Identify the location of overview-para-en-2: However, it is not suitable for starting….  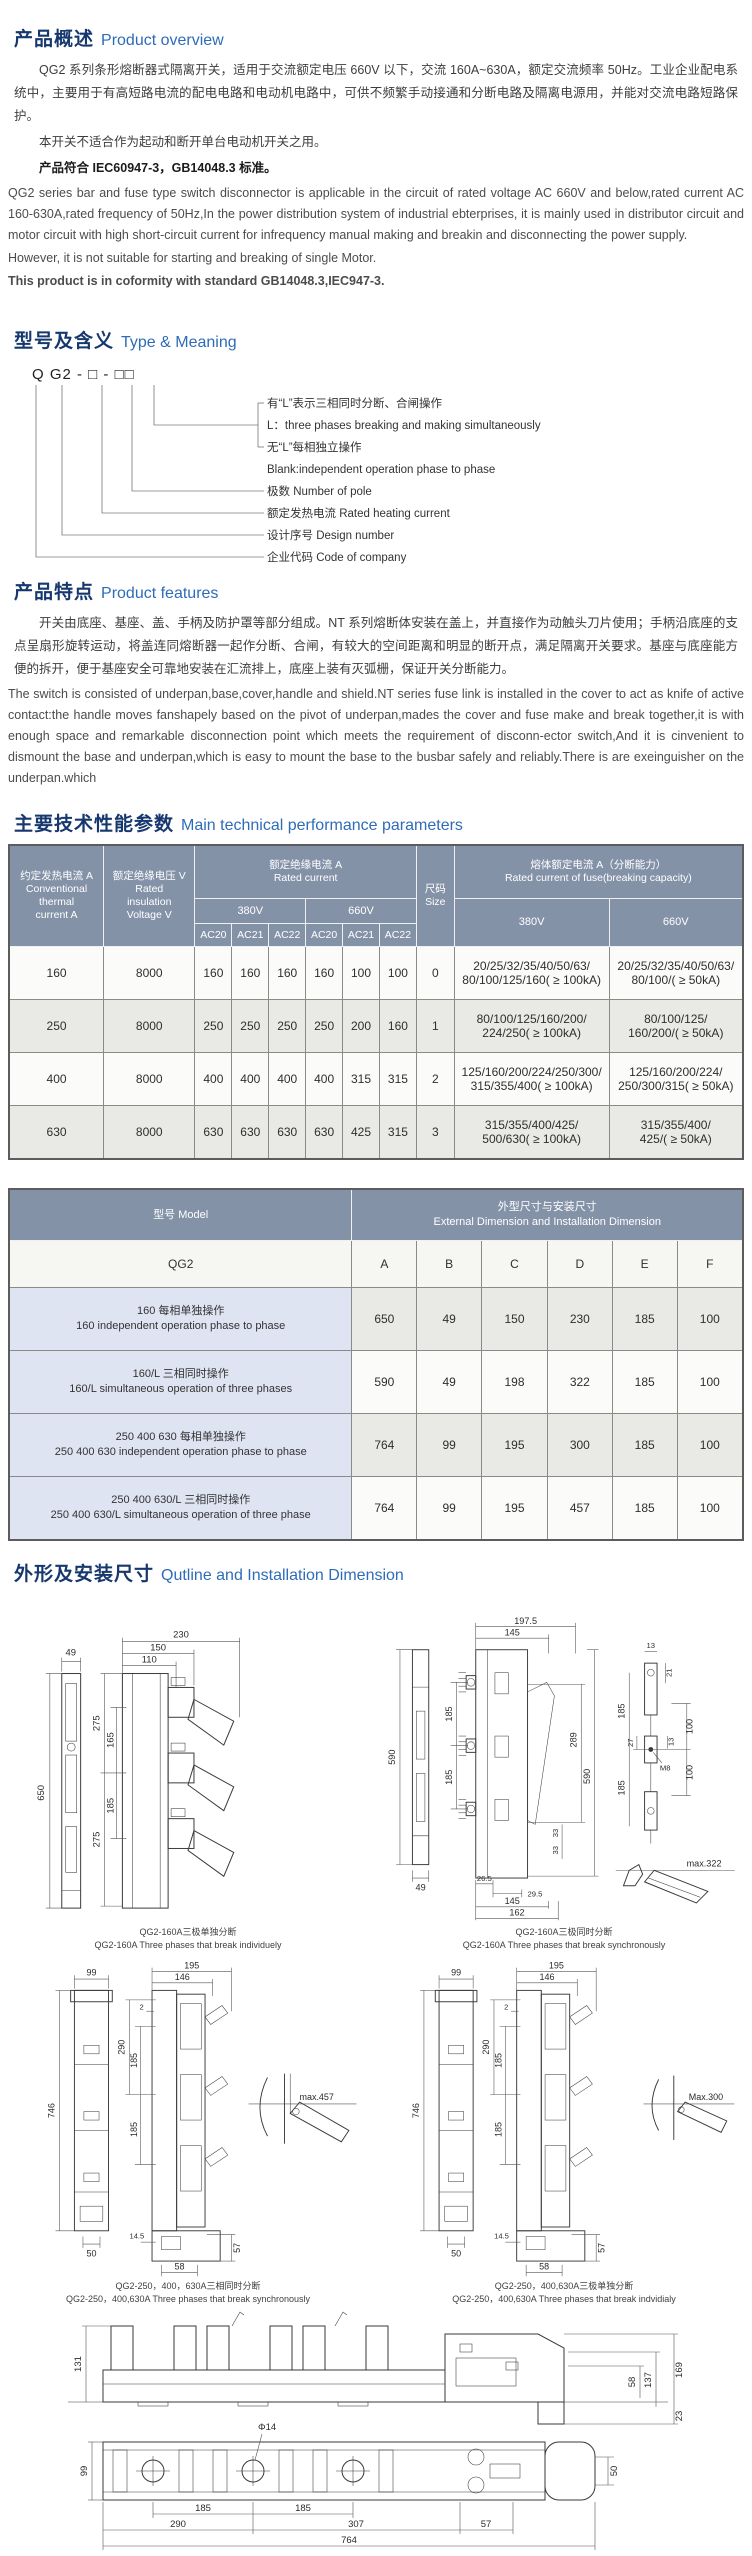
(192, 258).